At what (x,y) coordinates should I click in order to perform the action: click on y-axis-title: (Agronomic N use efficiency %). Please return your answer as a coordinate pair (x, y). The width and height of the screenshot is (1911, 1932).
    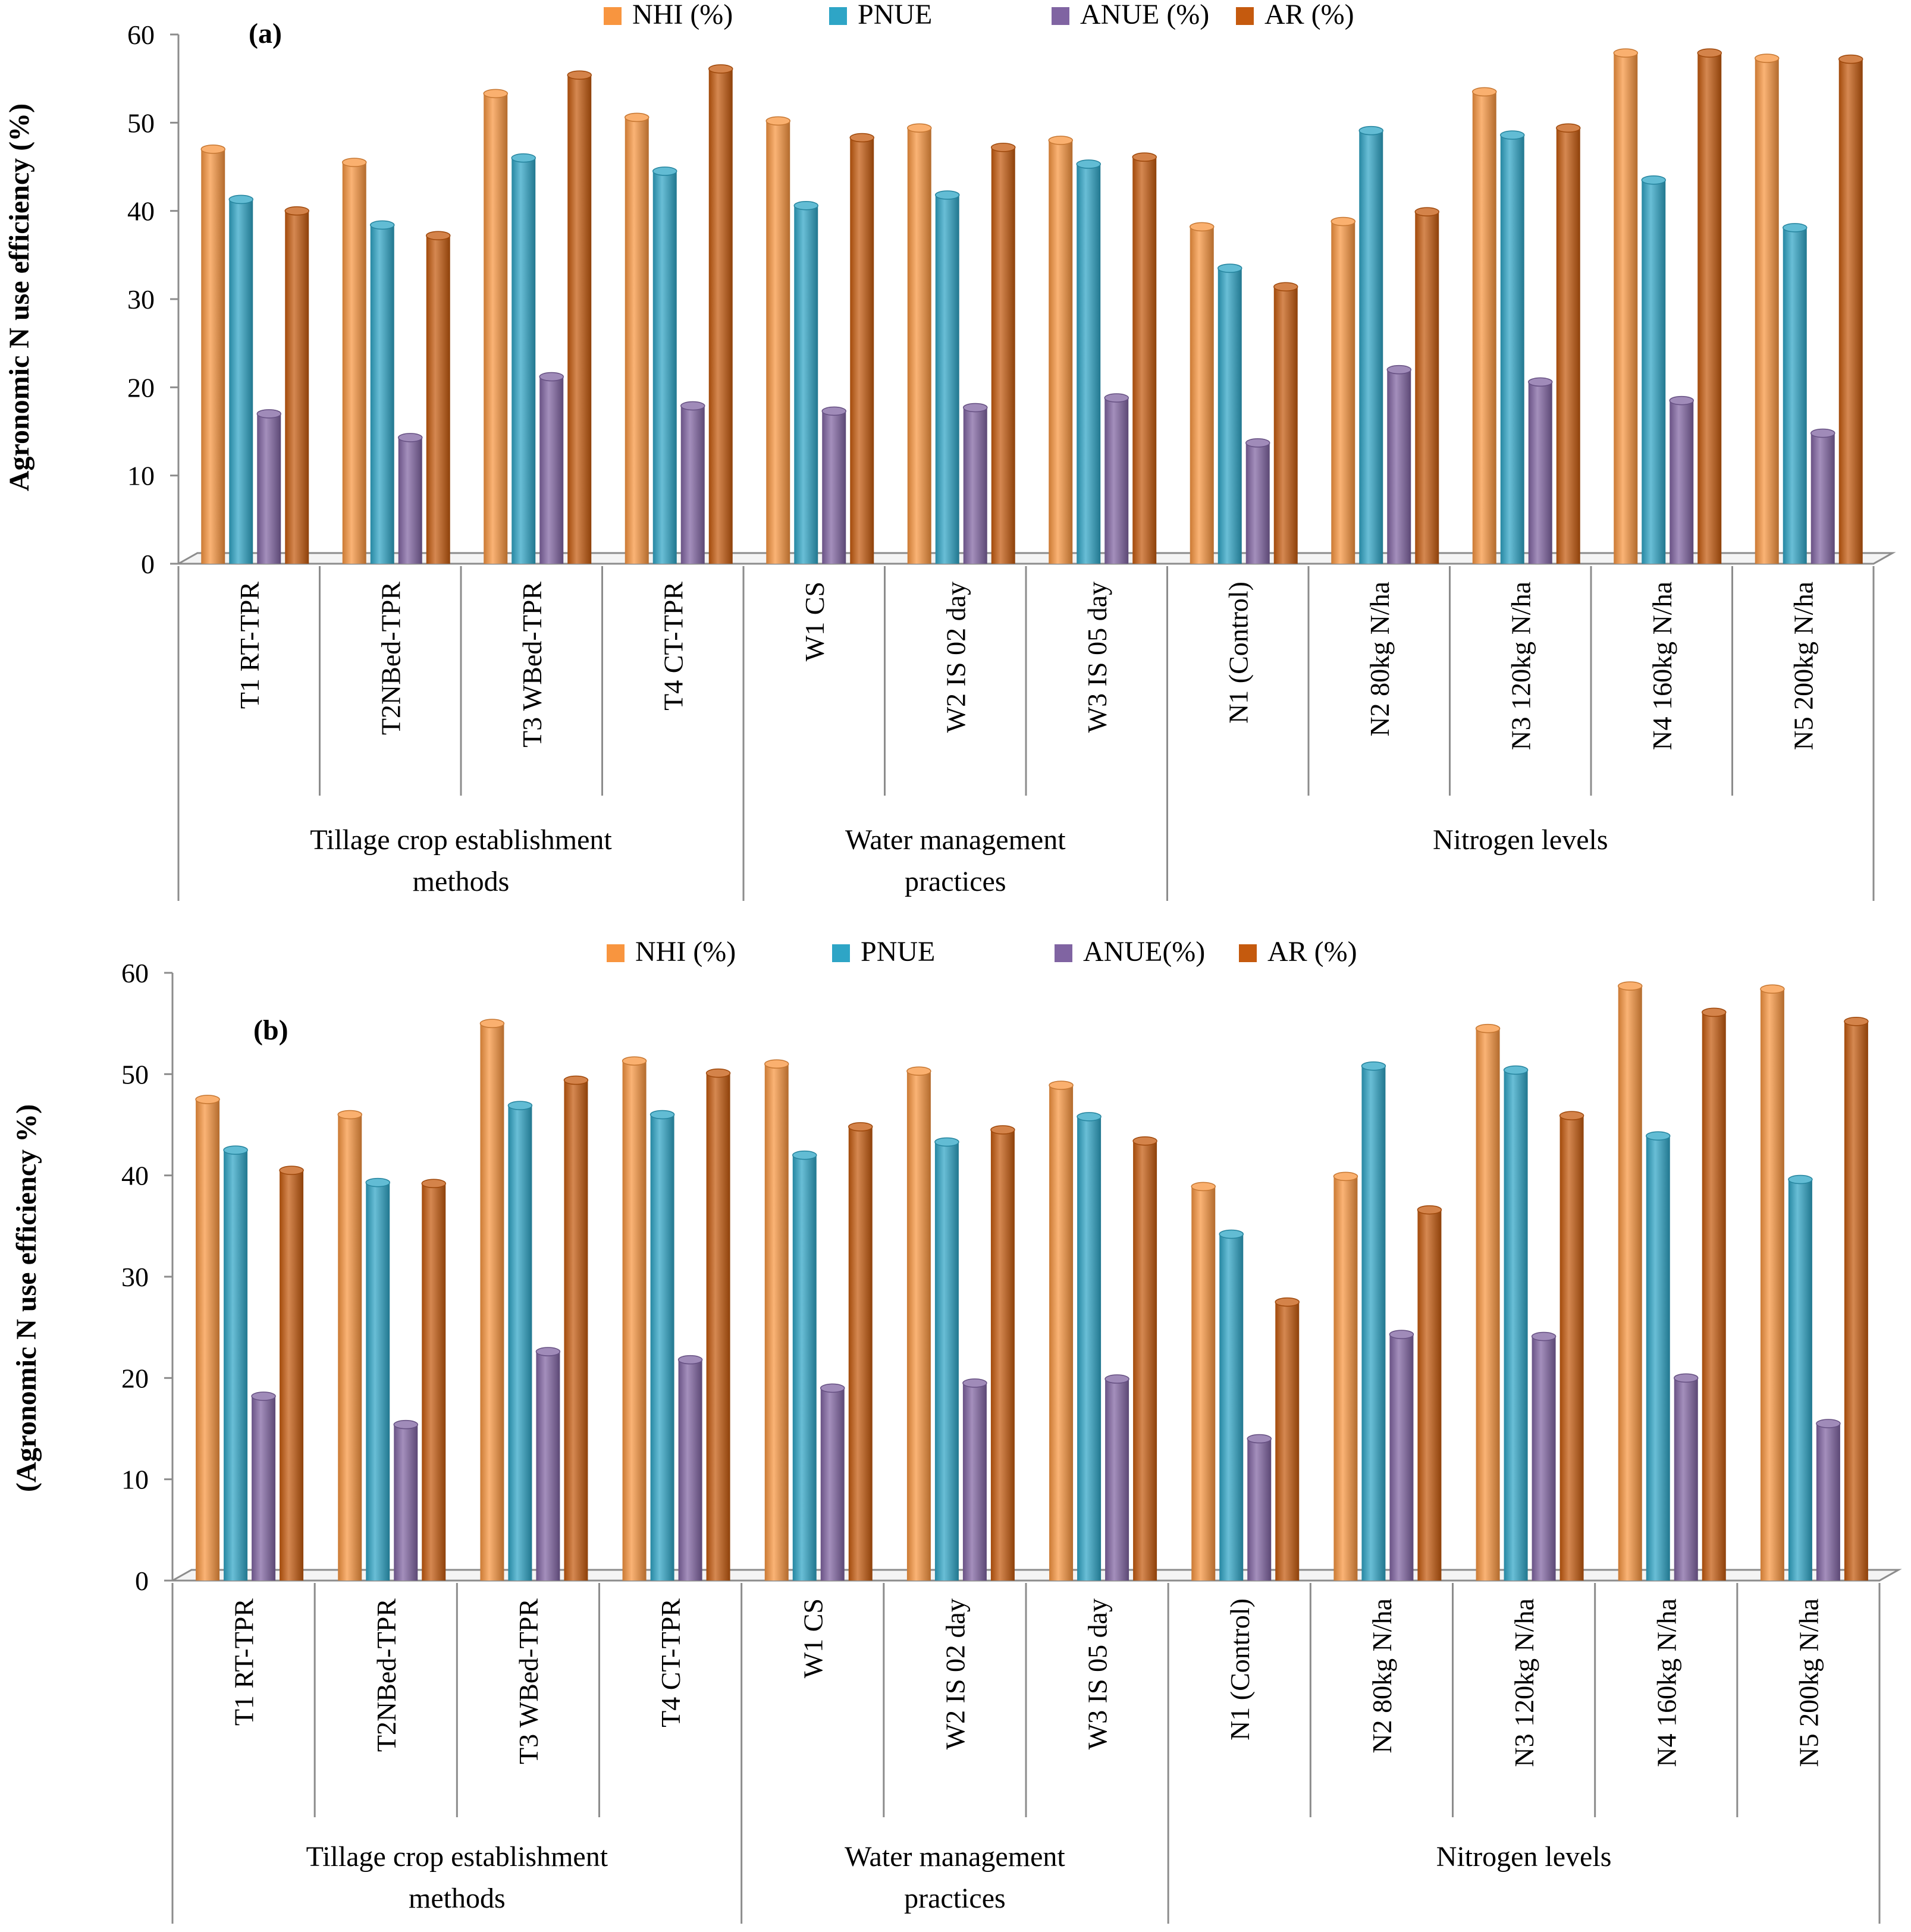
    Looking at the image, I should click on (27, 1298).